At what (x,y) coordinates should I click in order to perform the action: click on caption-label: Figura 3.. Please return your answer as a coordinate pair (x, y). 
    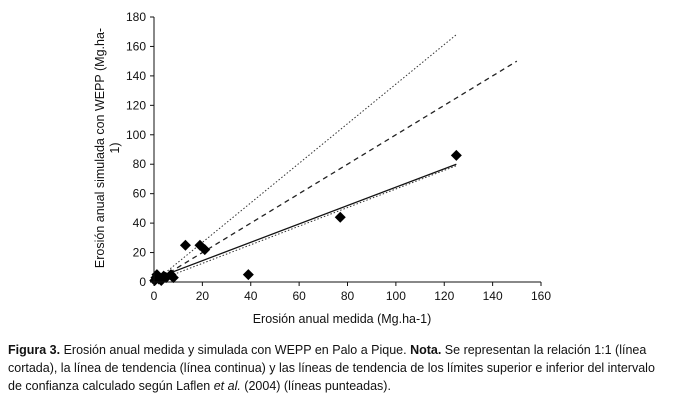
    Looking at the image, I should click on (34, 350).